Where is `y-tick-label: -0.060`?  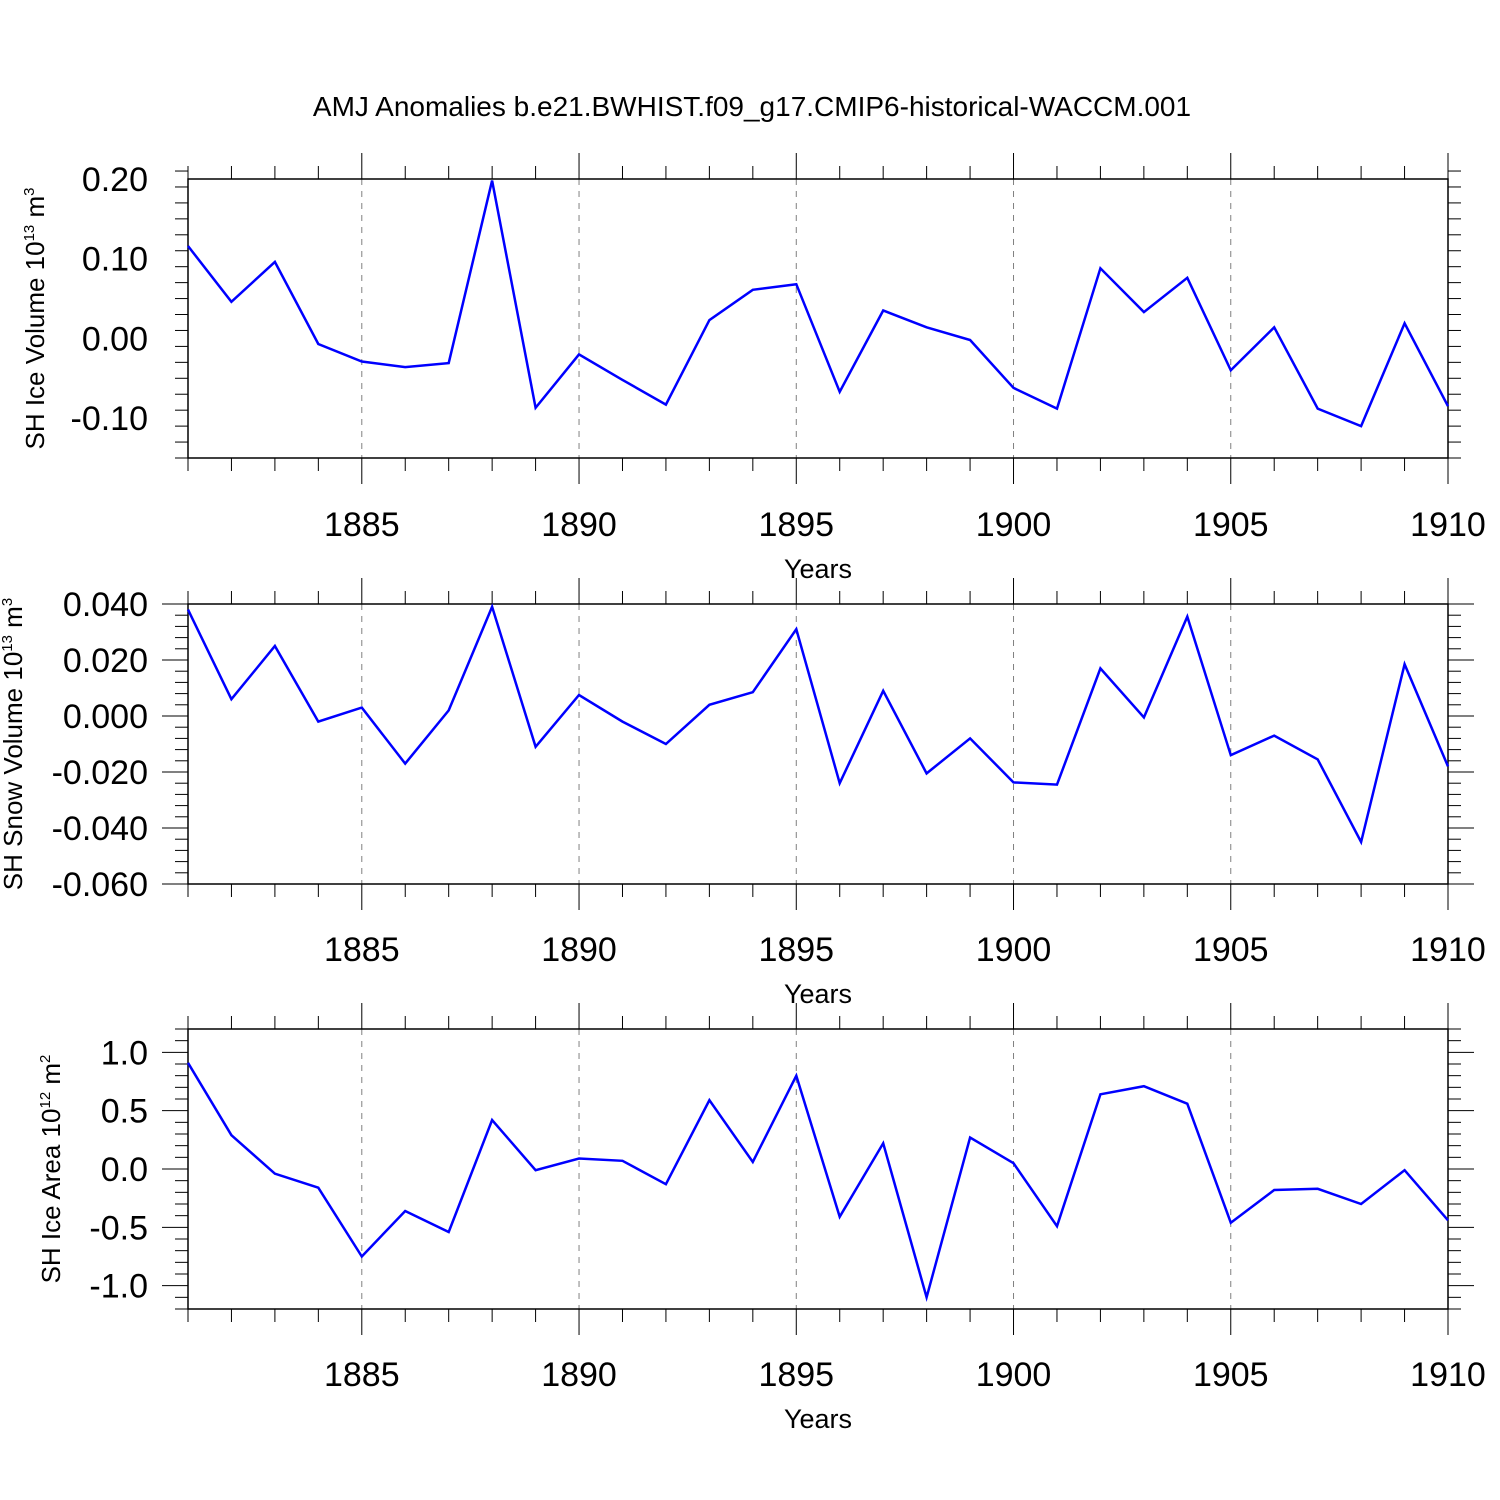 y-tick-label: -0.060 is located at coordinates (100, 885).